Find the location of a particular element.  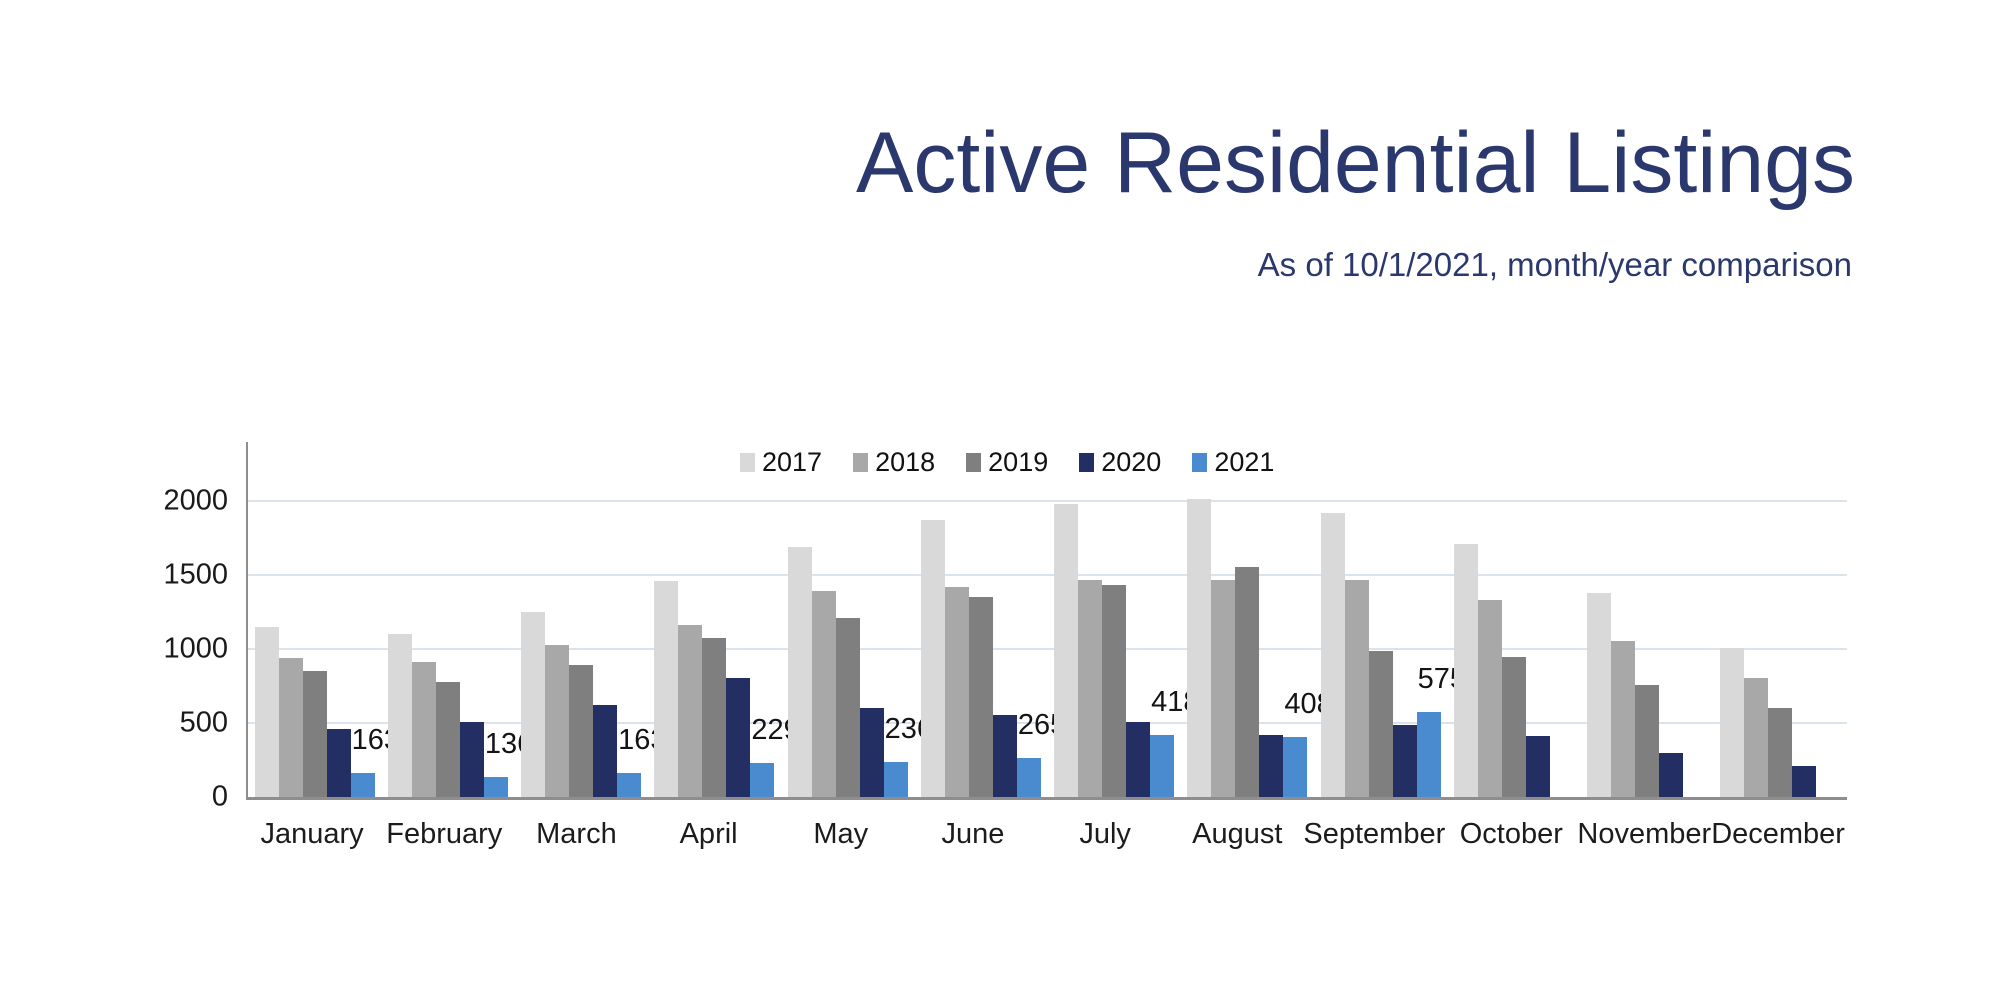

legend-label-2018: 2018 is located at coordinates (905, 462).